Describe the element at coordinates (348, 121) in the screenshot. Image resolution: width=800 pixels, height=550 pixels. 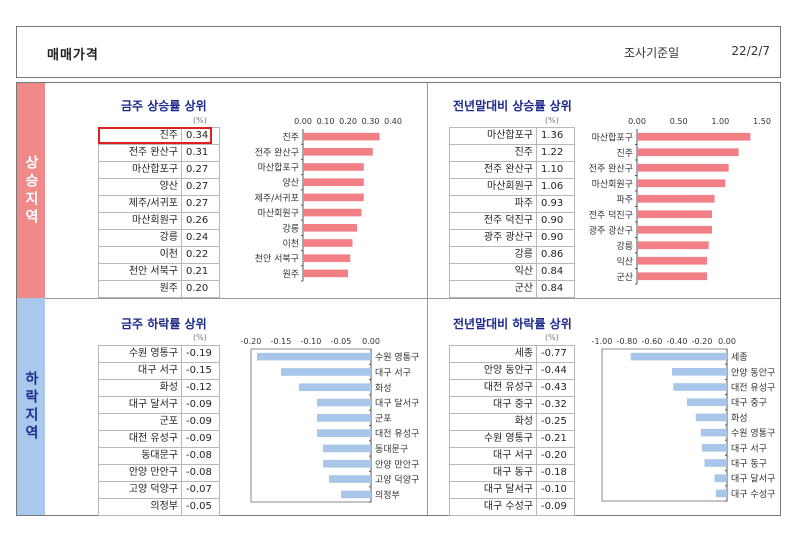
I see `tick-label: 0.20` at that location.